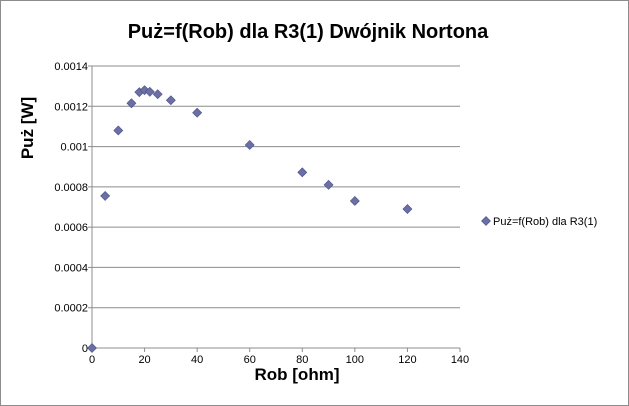 This screenshot has width=629, height=406. What do you see at coordinates (71, 228) in the screenshot?
I see `y-tick-label: 0.0006` at bounding box center [71, 228].